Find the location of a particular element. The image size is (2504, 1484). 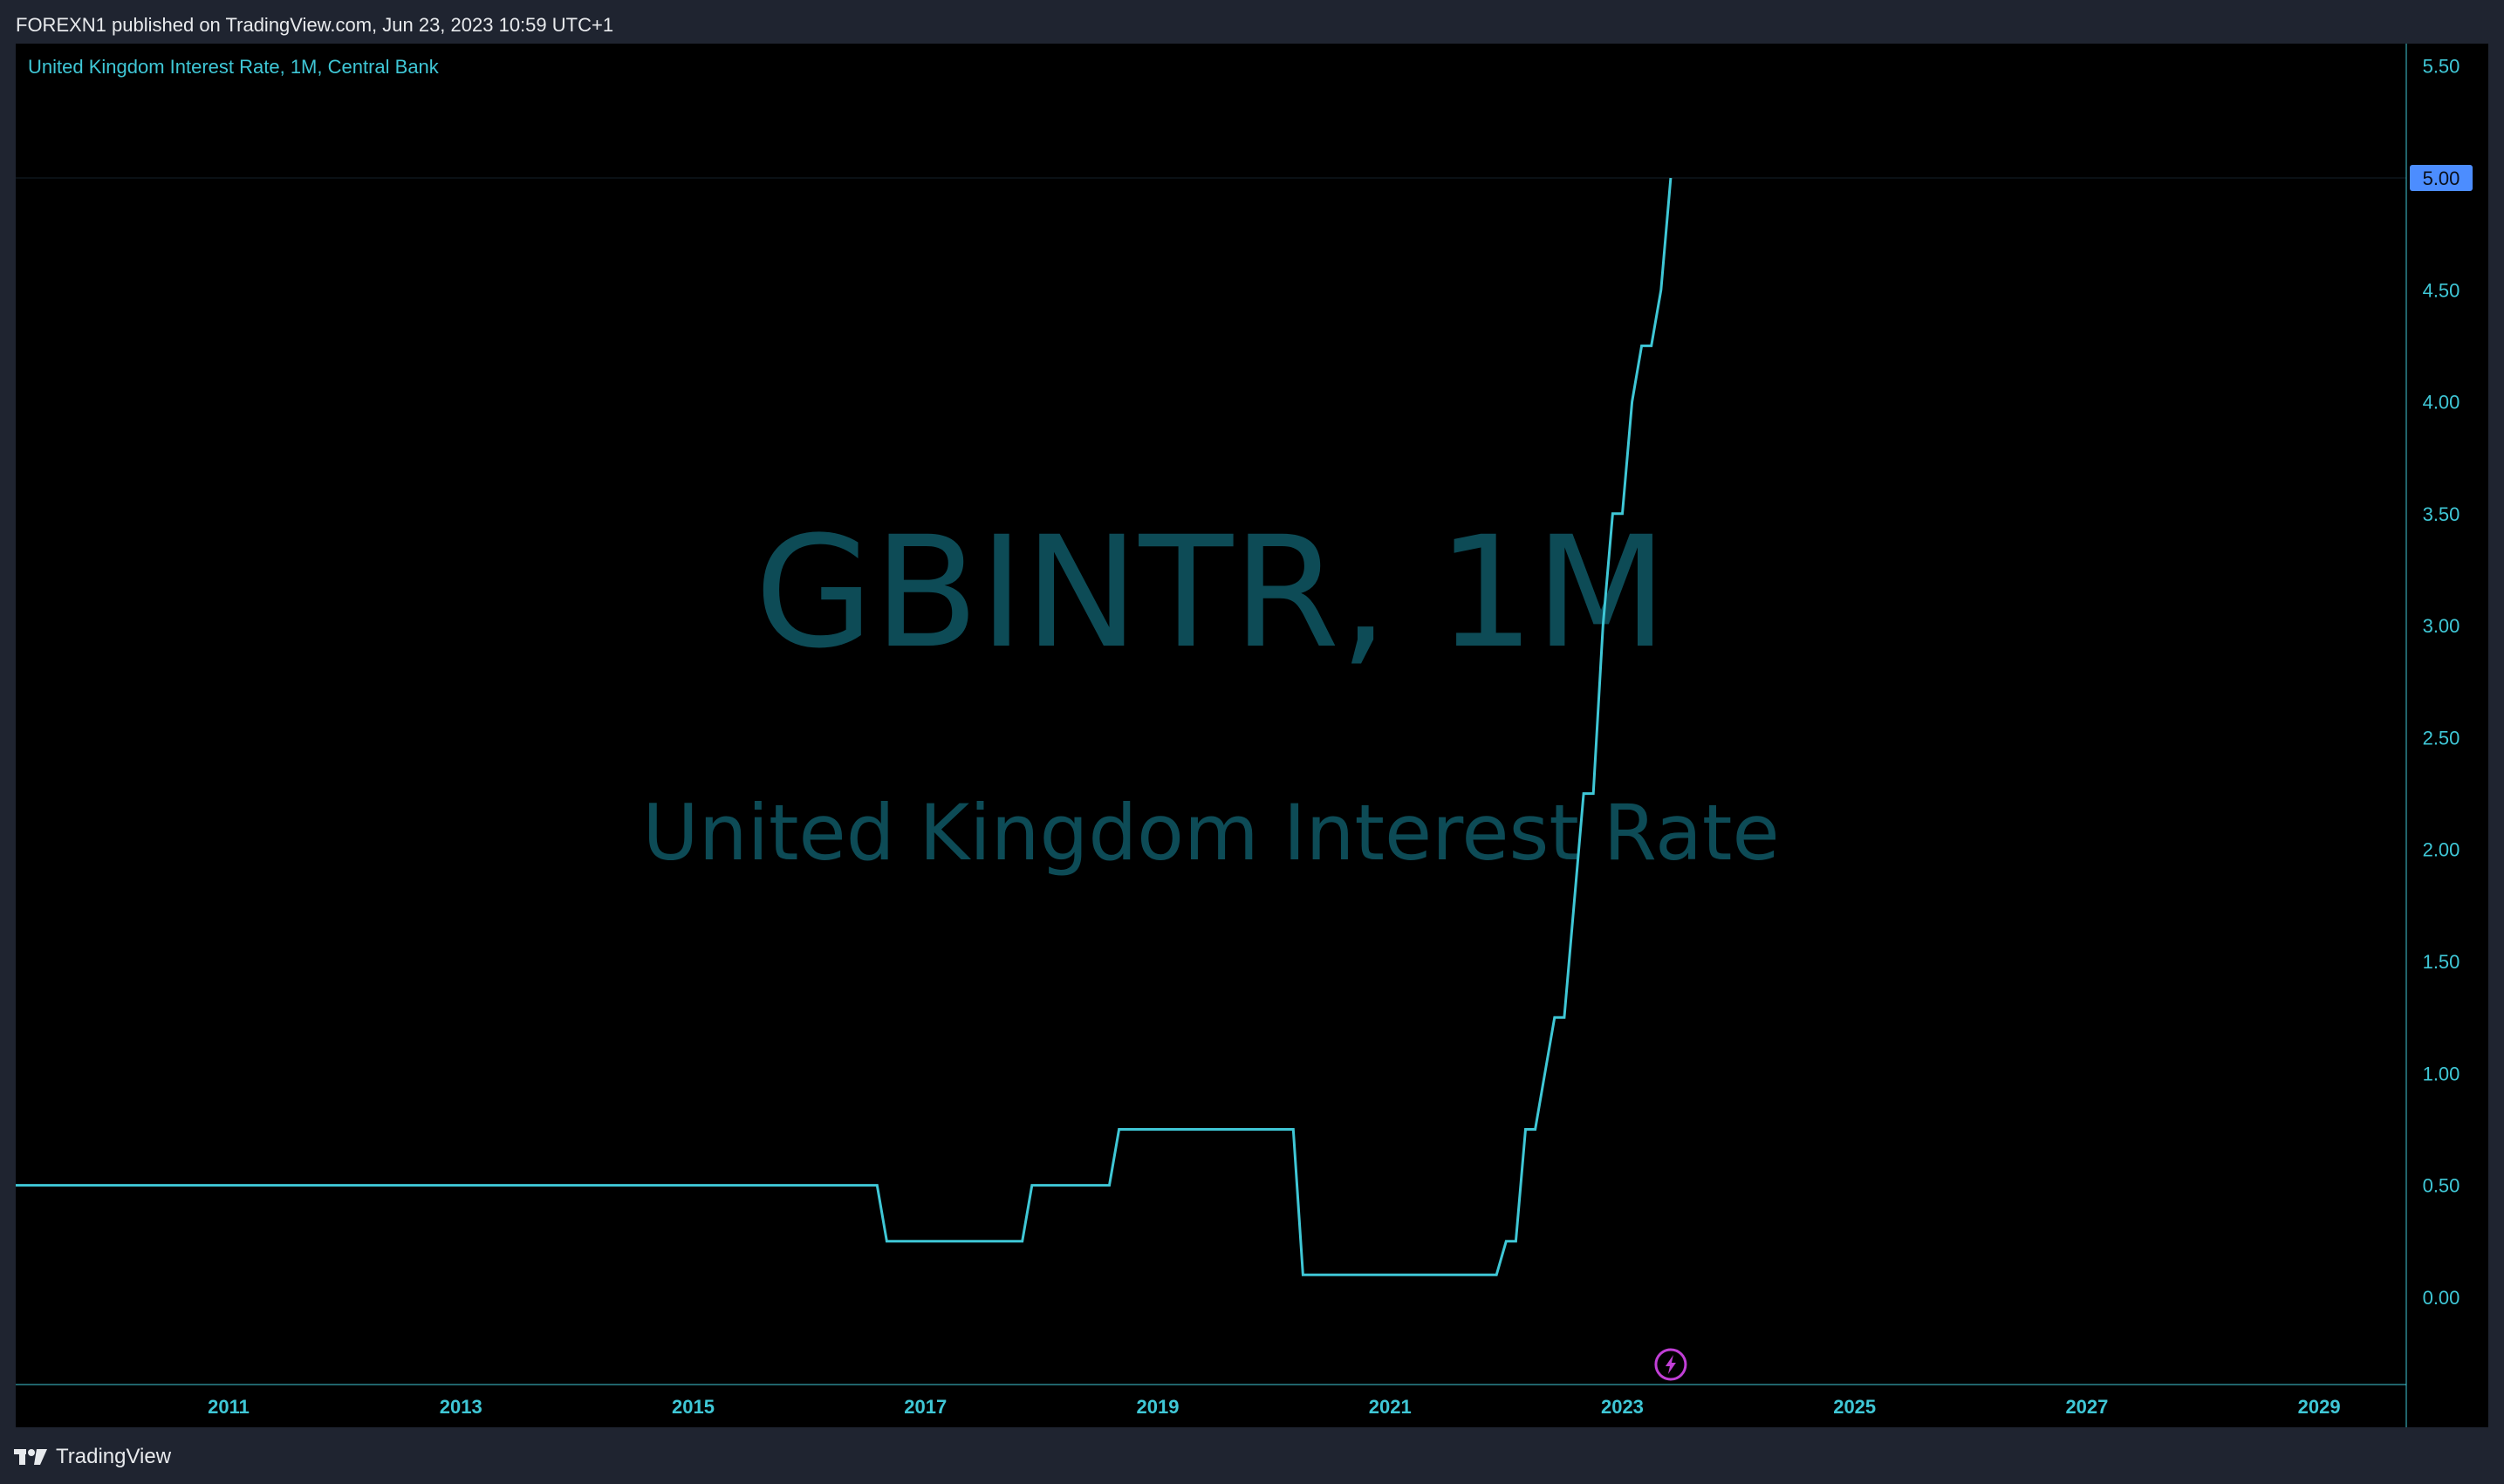

watermark-description: United Kingdom Interest Rate is located at coordinates (1210, 833).